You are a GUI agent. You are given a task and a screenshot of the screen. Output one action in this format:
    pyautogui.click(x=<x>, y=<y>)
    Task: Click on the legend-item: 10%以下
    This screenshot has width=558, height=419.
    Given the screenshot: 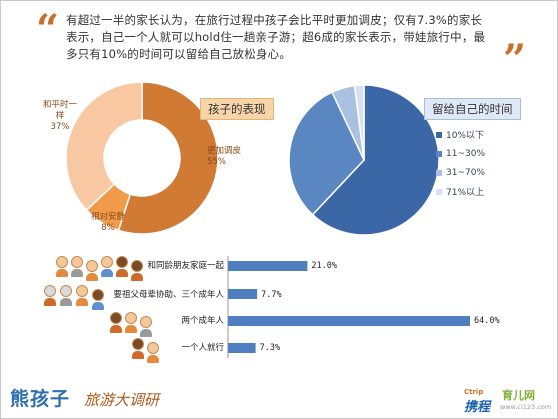 What is the action you would take?
    pyautogui.click(x=460, y=134)
    